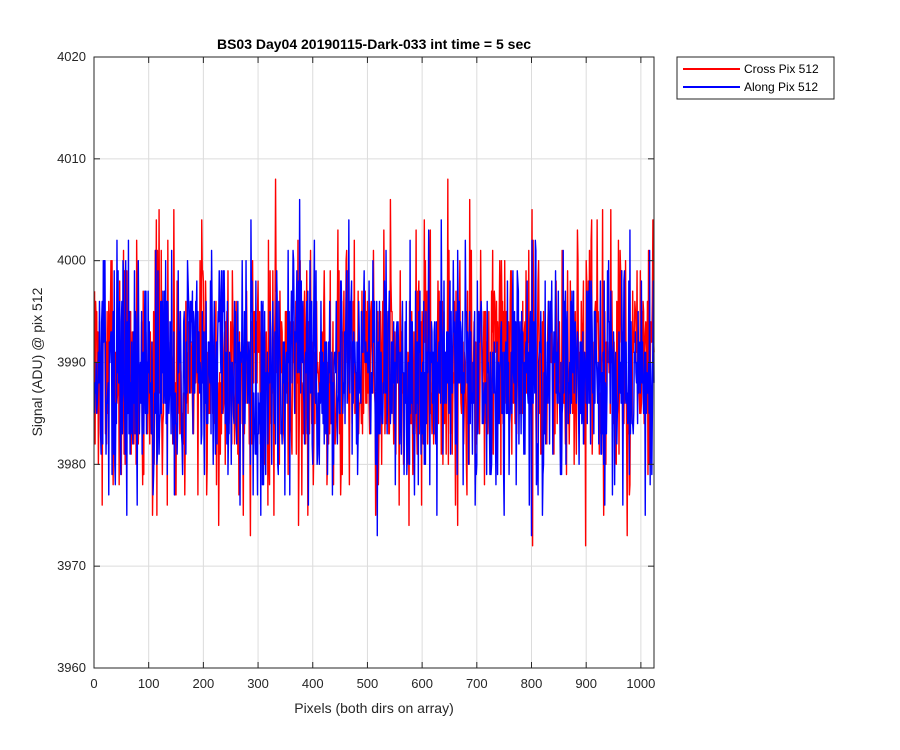 This screenshot has height=750, width=900. What do you see at coordinates (781, 69) in the screenshot?
I see `legend-entry-cross: Cross Pix 512` at bounding box center [781, 69].